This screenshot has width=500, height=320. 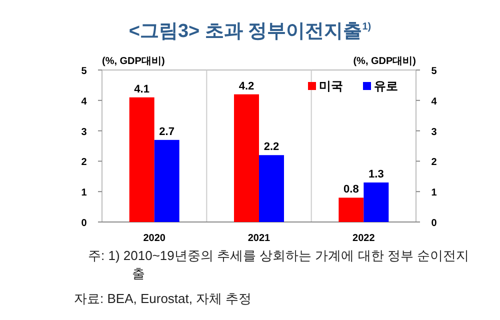 I want to click on y2-tick-label: 4, so click(x=434, y=102).